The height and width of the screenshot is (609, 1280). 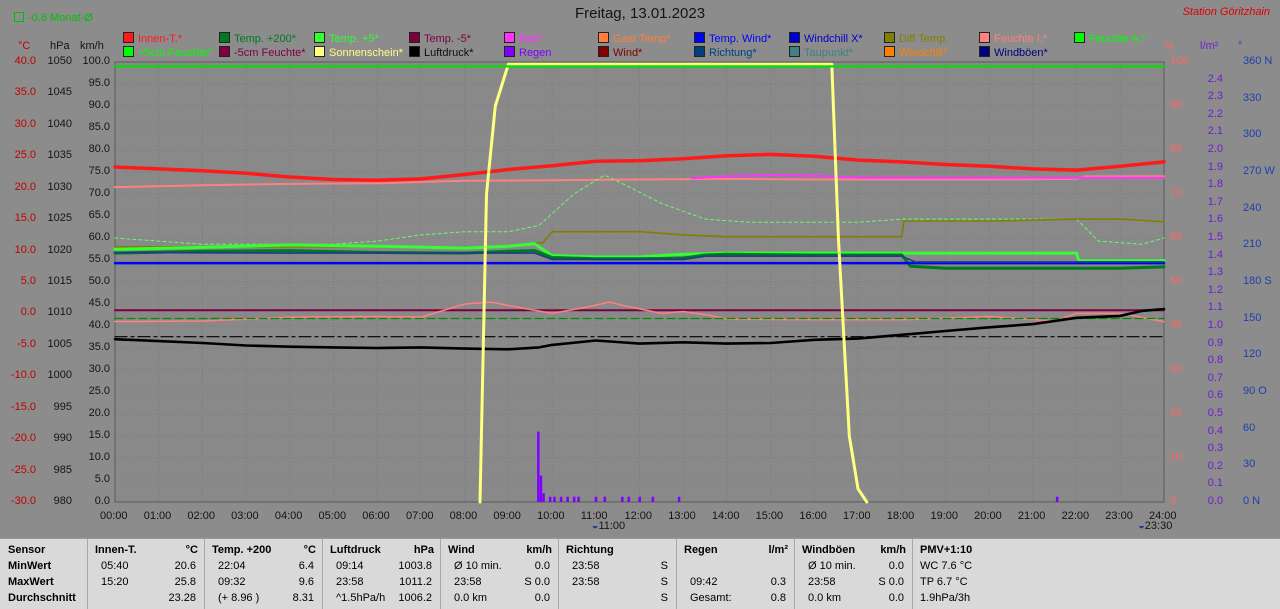 What do you see at coordinates (265, 39) in the screenshot?
I see `legend-label: Temp. +200*` at bounding box center [265, 39].